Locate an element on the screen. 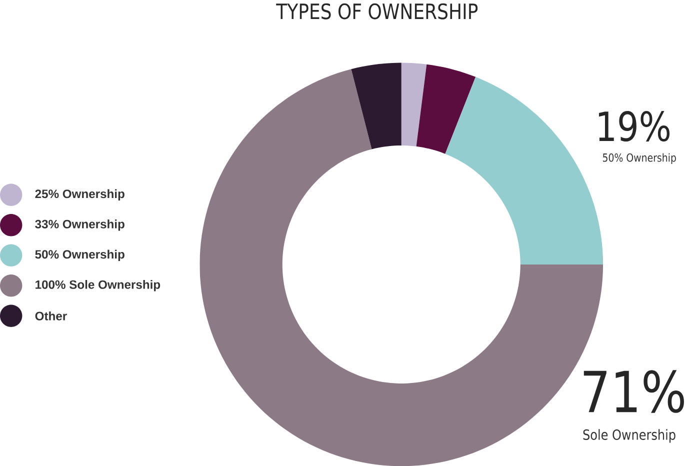 Image resolution: width=690 pixels, height=466 pixels. legend-label: 33% Ownership is located at coordinates (79, 225).